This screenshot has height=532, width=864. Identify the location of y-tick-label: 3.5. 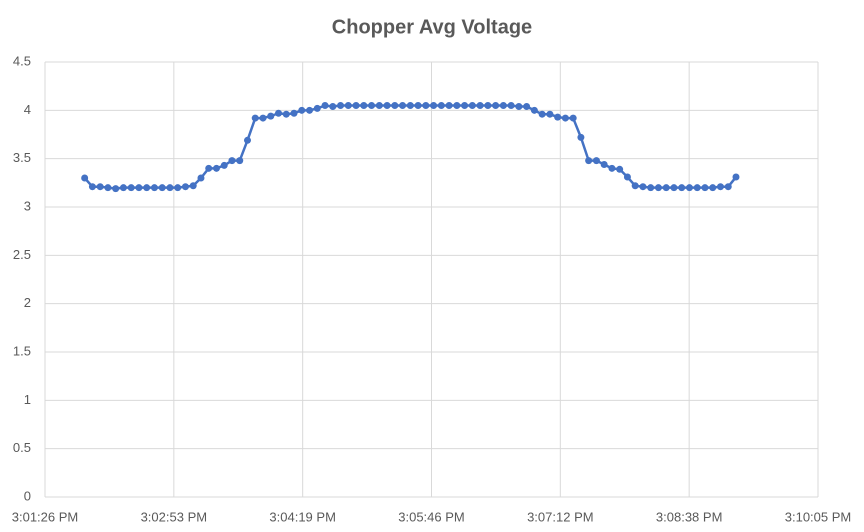
(22, 157).